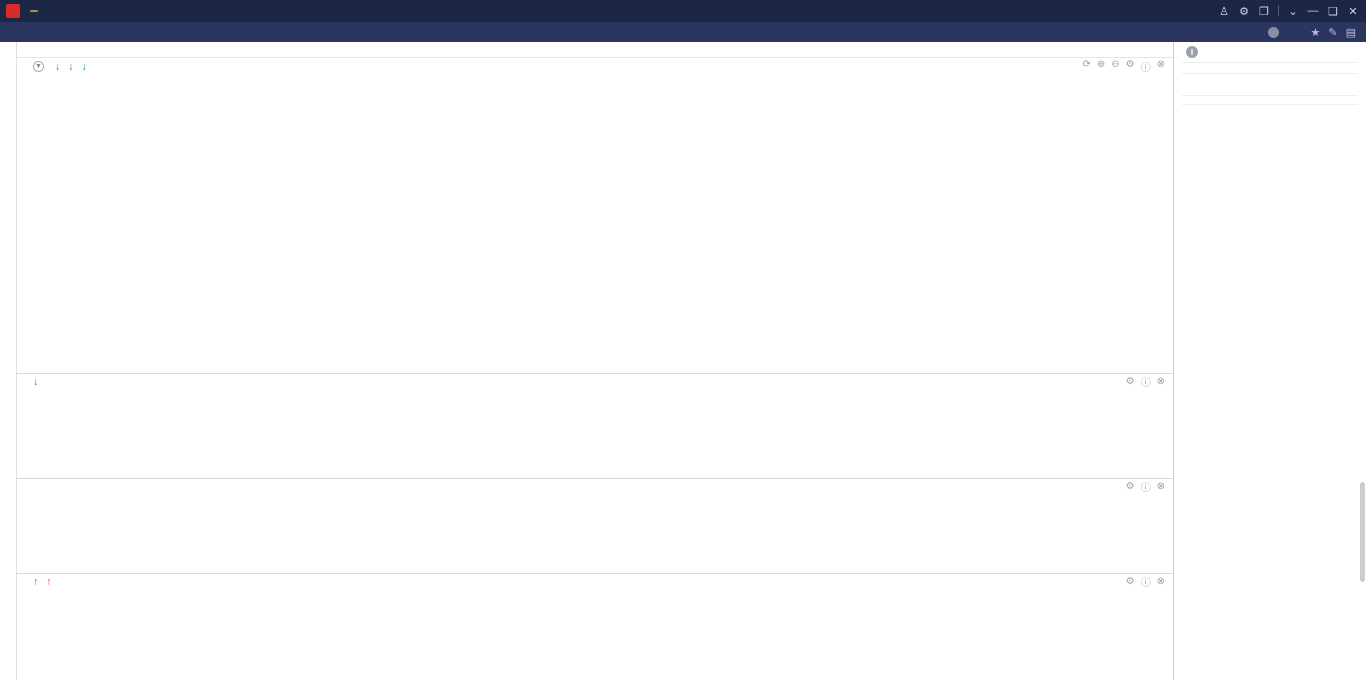 The image size is (1366, 680). I want to click on minimize-button: —, so click(1313, 11).